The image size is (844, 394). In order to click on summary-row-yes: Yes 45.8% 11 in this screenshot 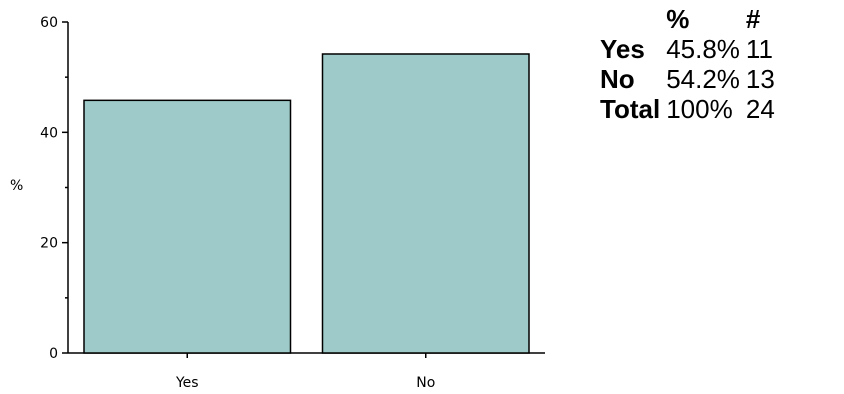, I will do `click(690, 49)`.